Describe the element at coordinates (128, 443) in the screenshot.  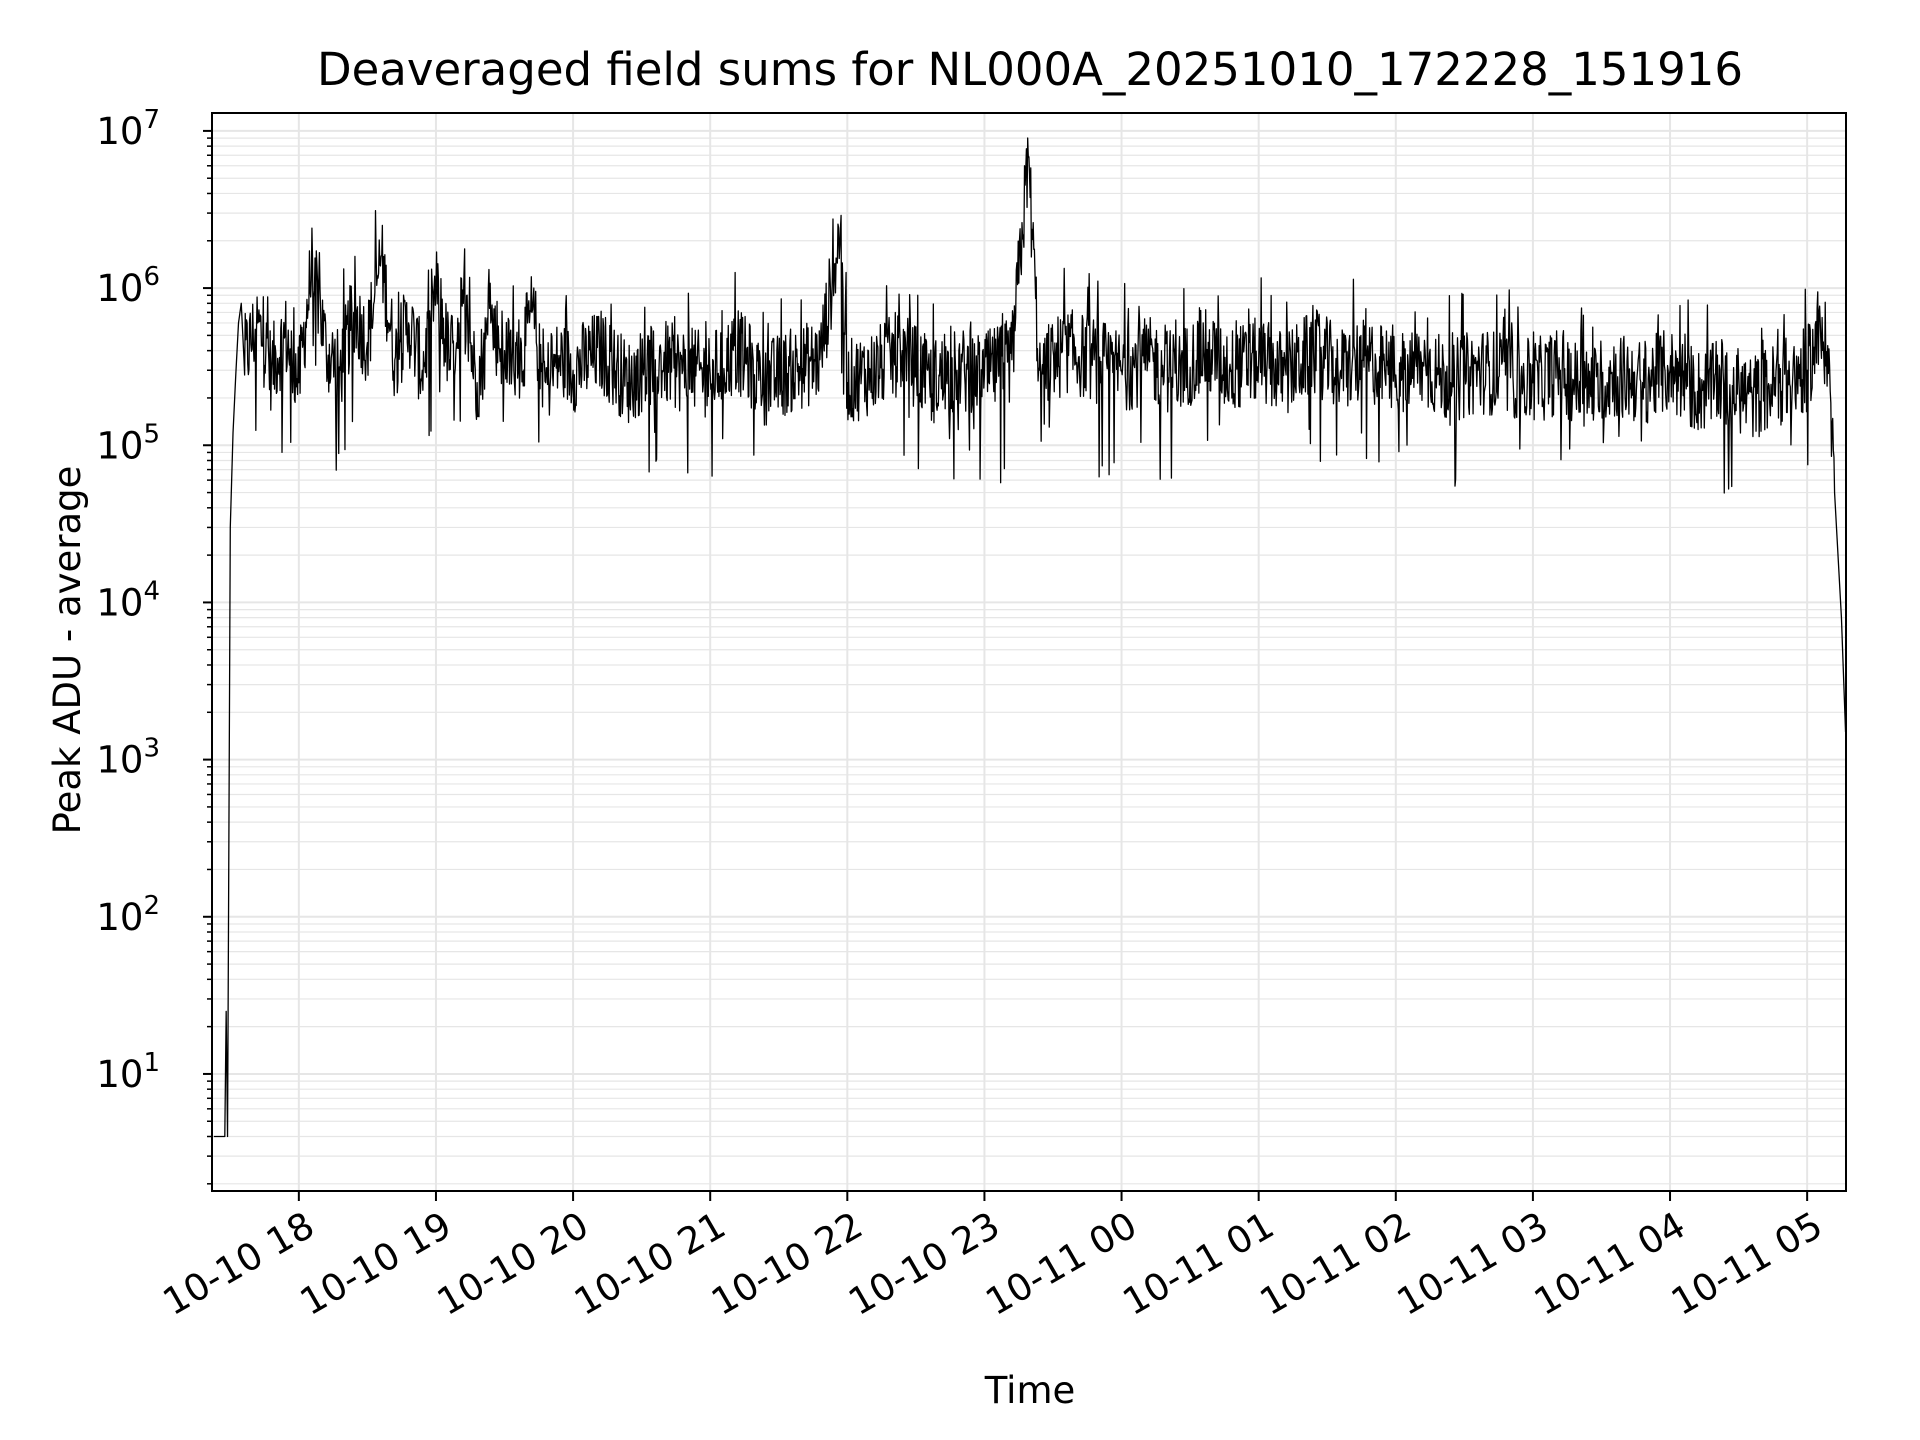
I see `y-tick-label: 105` at that location.